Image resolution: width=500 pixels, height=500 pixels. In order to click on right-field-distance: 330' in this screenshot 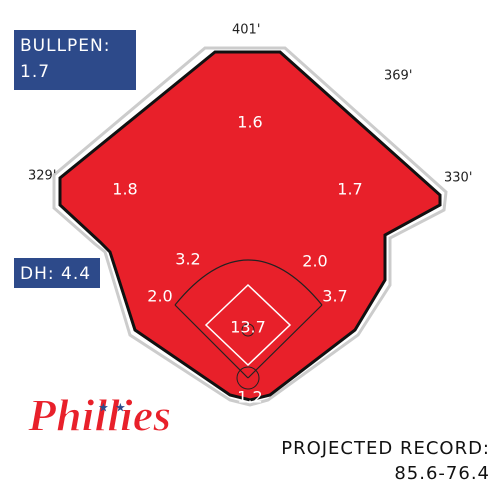, I will do `click(458, 178)`.